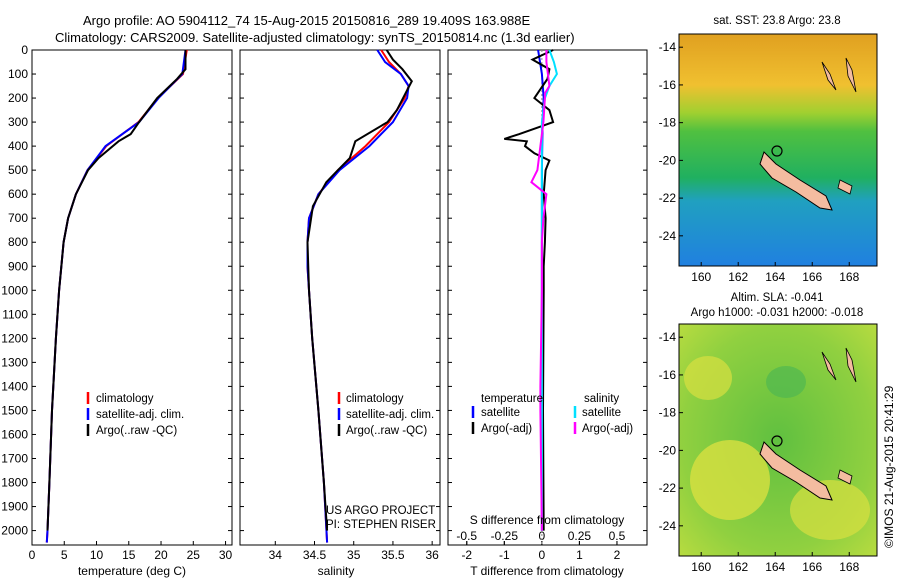 The height and width of the screenshot is (580, 900). What do you see at coordinates (18, 194) in the screenshot?
I see `depth-tick-label: 600` at bounding box center [18, 194].